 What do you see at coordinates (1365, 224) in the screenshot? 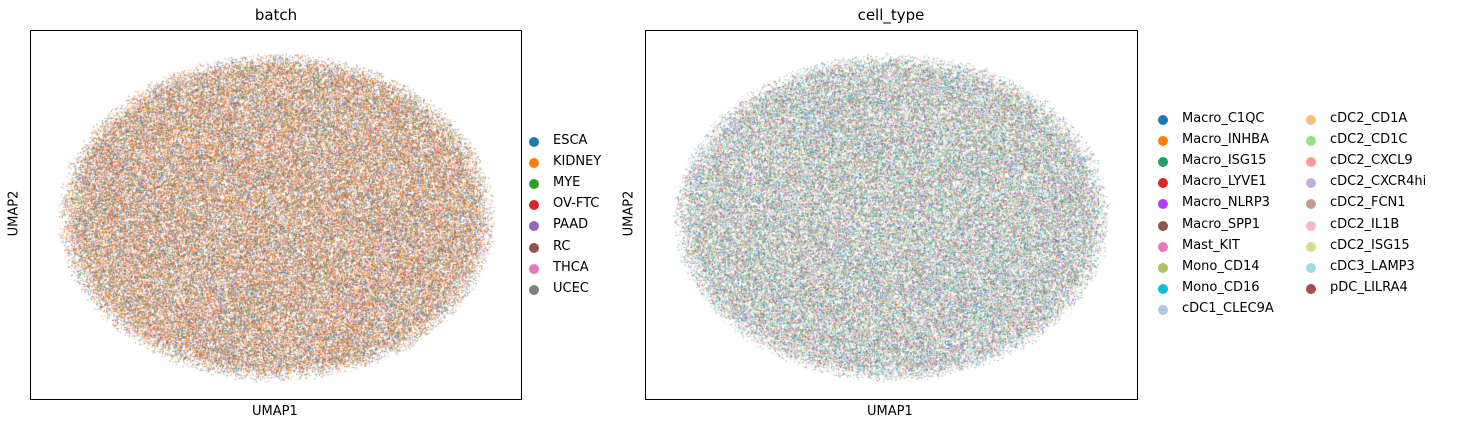
I see `legend-label: cDC2_IL1B` at bounding box center [1365, 224].